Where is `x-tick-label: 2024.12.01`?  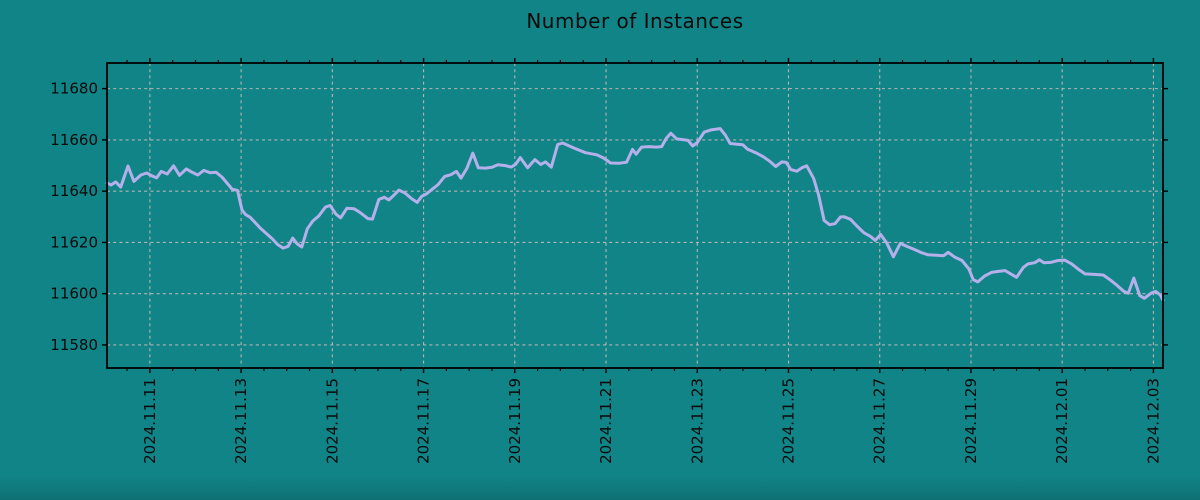 x-tick-label: 2024.12.01 is located at coordinates (1062, 421).